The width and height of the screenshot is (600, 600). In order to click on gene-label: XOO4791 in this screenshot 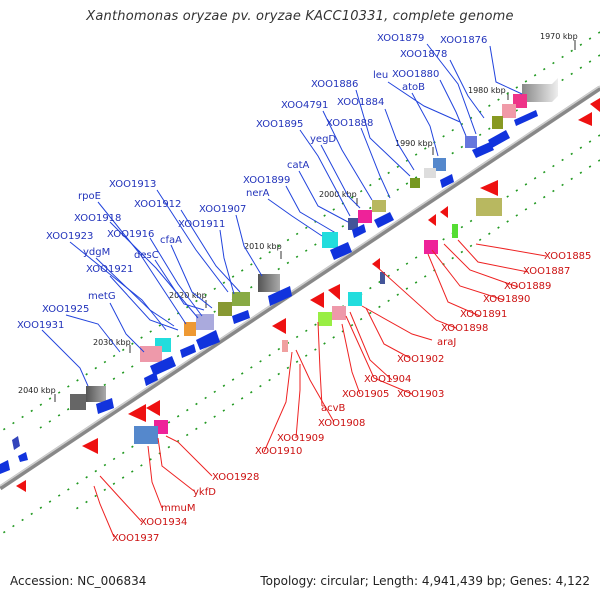, I will do `click(304, 105)`.